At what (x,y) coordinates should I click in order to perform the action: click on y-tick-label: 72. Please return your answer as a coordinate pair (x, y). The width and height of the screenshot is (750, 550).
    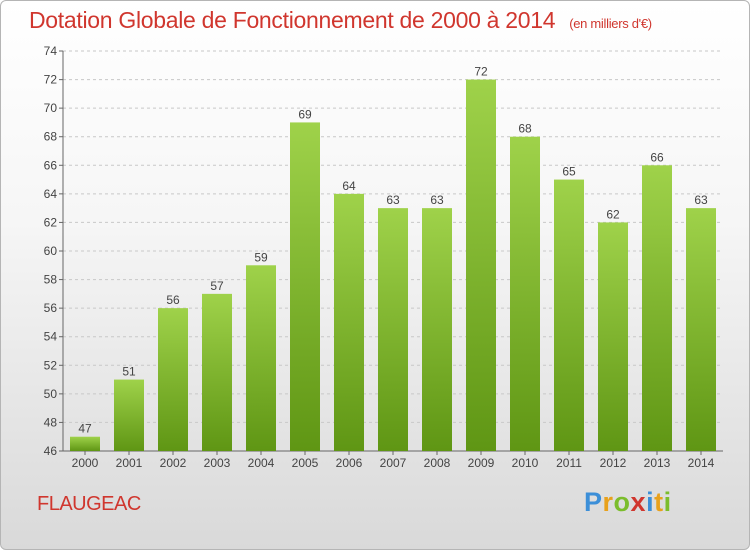
    Looking at the image, I should click on (51, 80).